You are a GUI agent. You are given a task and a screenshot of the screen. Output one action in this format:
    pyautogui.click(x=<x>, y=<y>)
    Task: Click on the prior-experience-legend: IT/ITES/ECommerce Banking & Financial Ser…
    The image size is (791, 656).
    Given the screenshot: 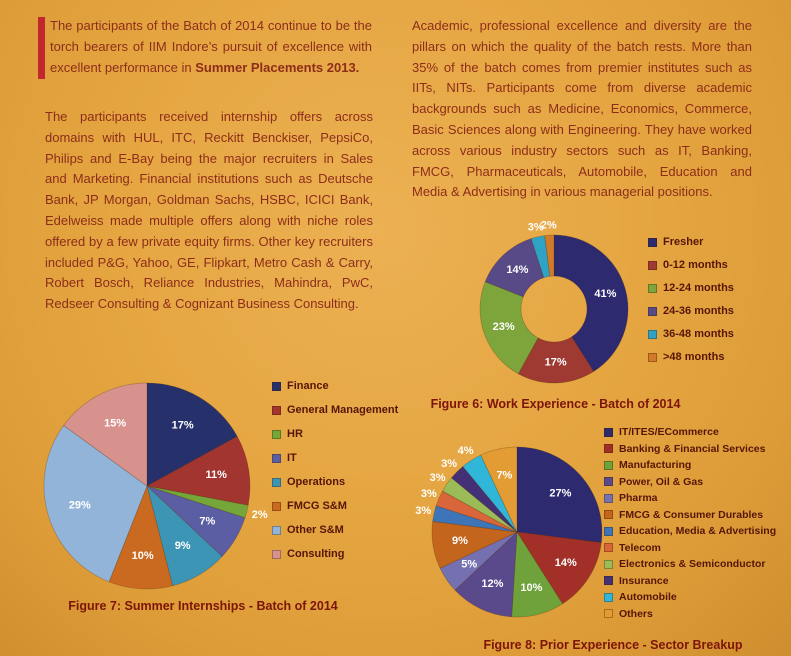 What is the action you would take?
    pyautogui.click(x=690, y=525)
    